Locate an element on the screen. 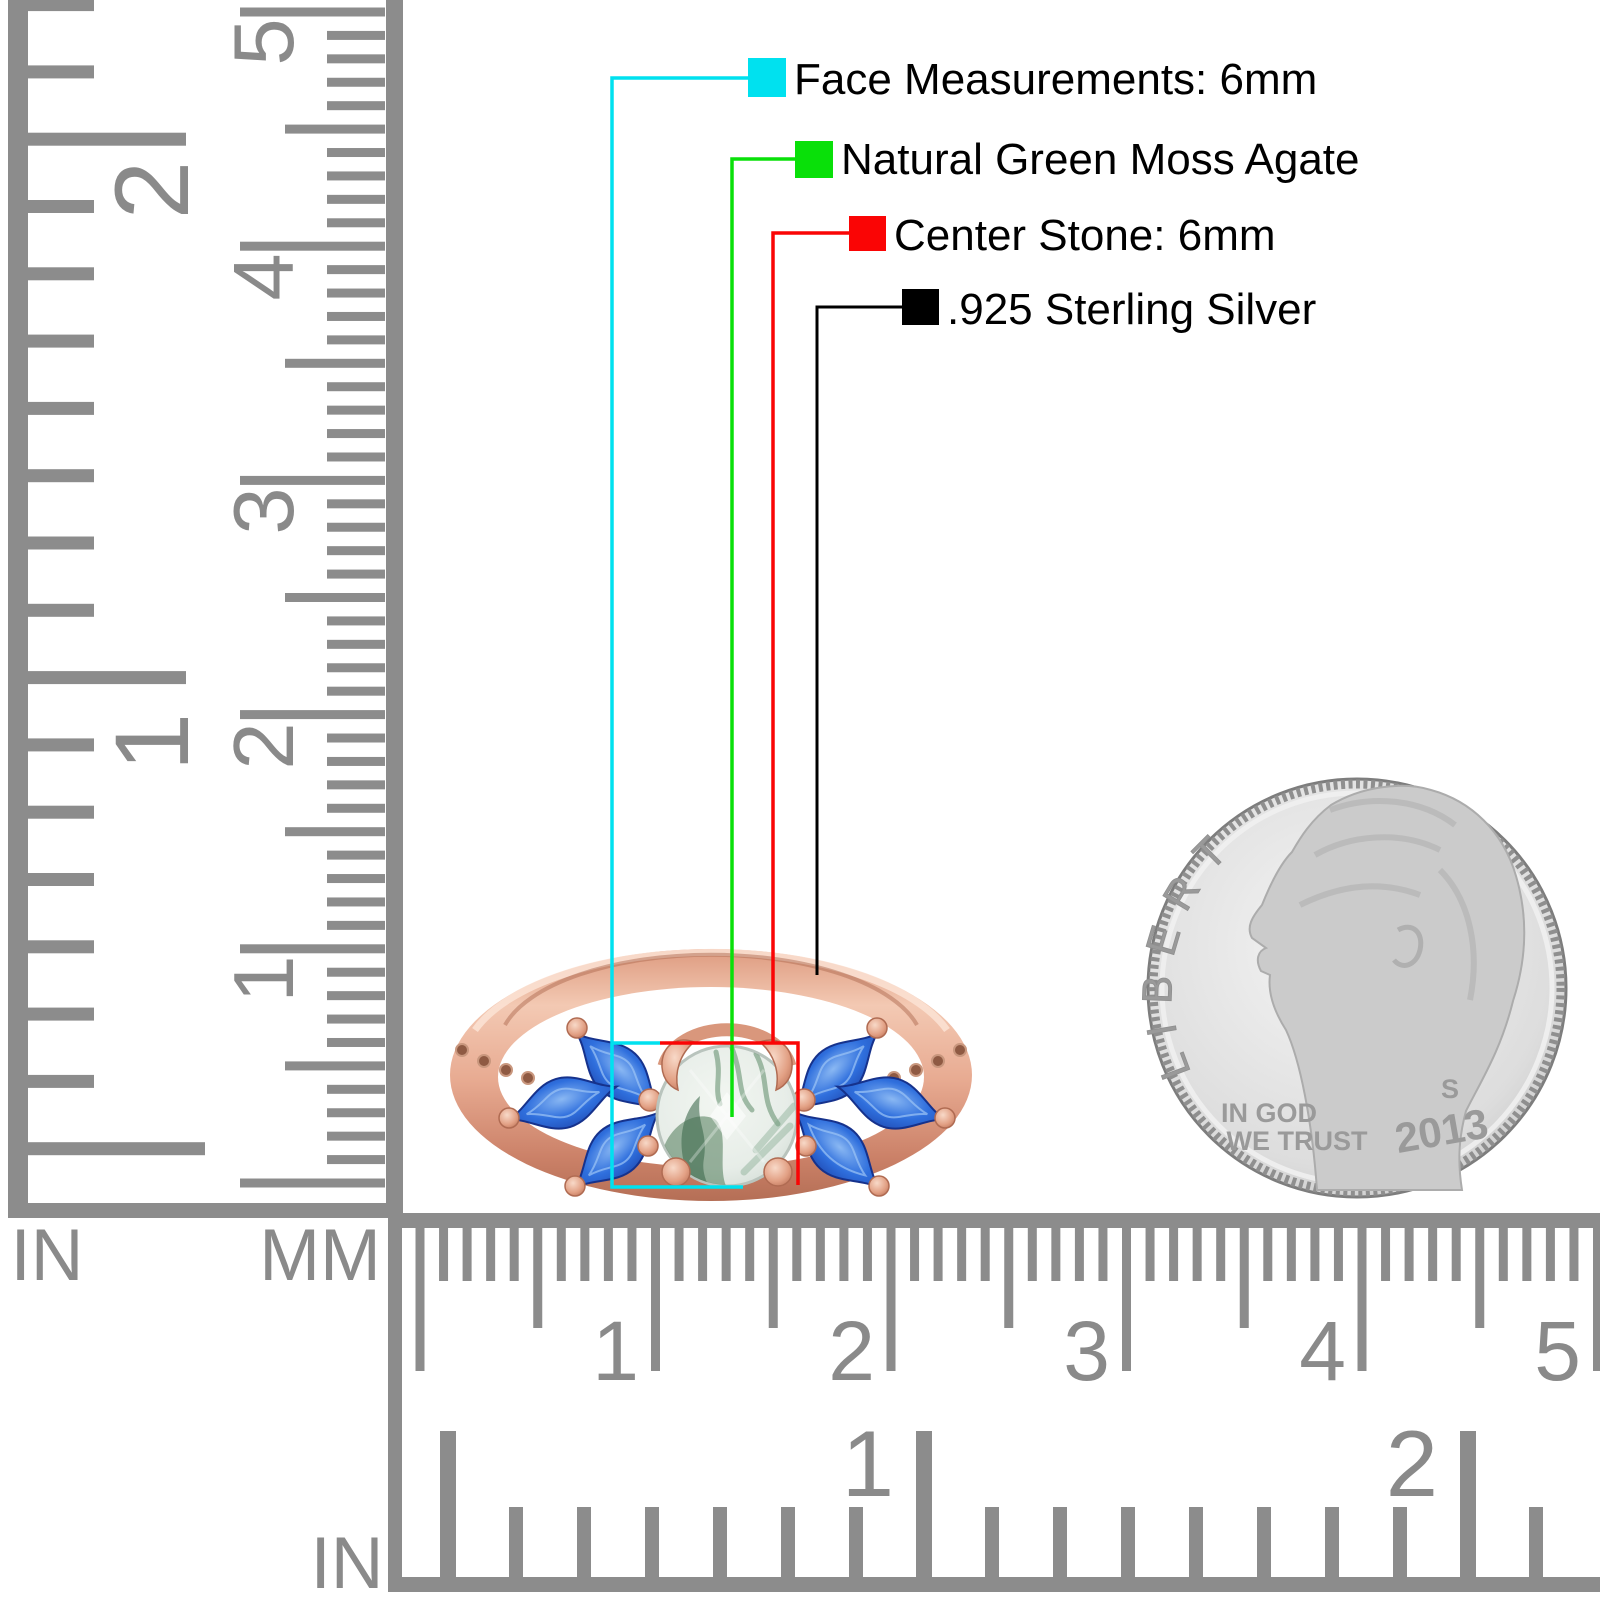 Image resolution: width=1600 pixels, height=1600 pixels. left-inch-label-1: 1 is located at coordinates (152, 742).